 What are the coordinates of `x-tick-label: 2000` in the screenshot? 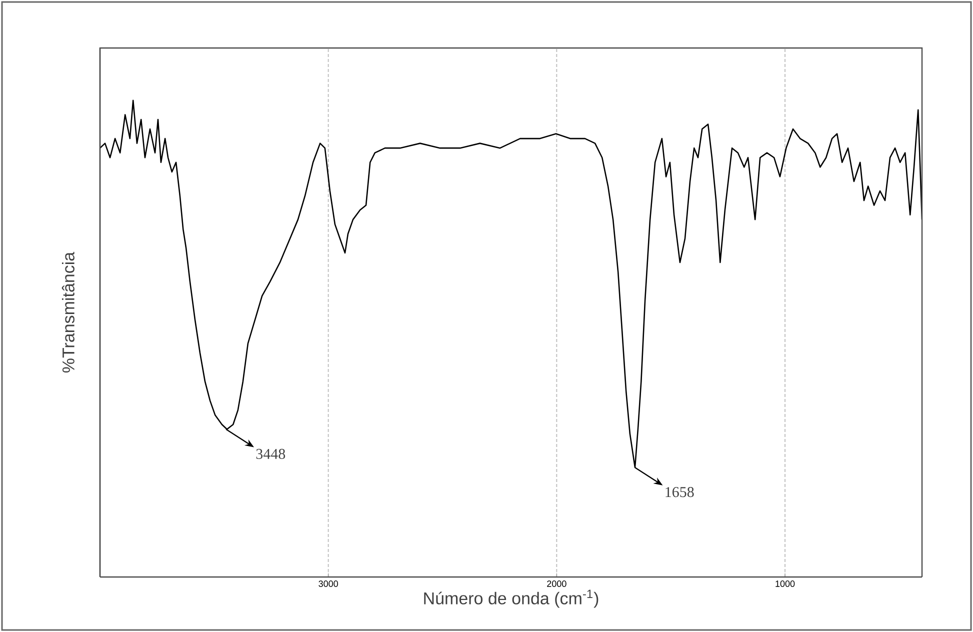 It's located at (556, 583).